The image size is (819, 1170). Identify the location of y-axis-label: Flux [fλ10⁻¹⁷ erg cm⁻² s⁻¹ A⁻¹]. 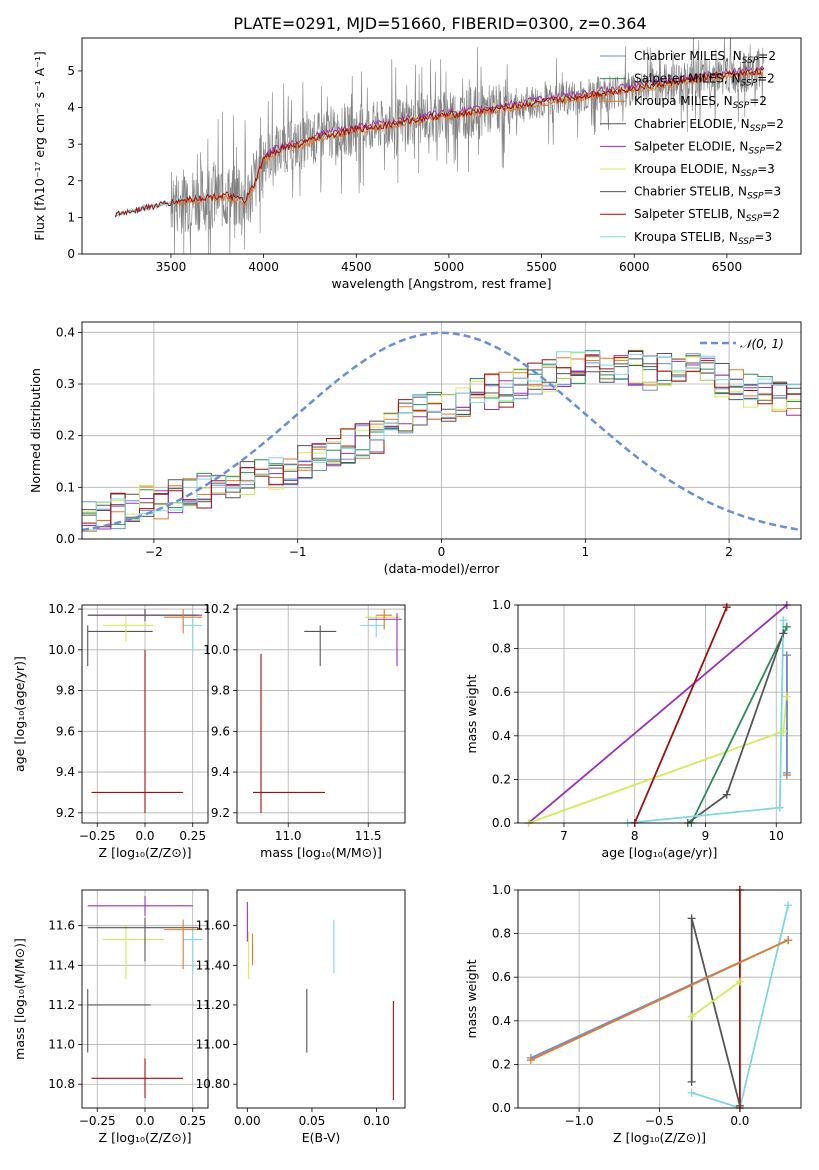
(39, 145).